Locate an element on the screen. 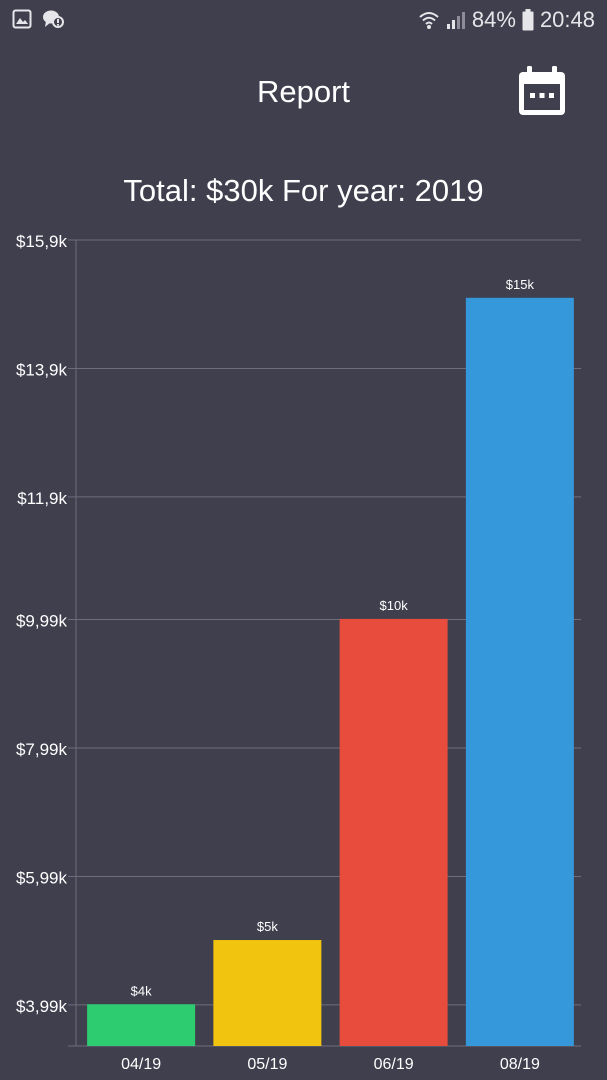  calendar-icon is located at coordinates (542, 93).